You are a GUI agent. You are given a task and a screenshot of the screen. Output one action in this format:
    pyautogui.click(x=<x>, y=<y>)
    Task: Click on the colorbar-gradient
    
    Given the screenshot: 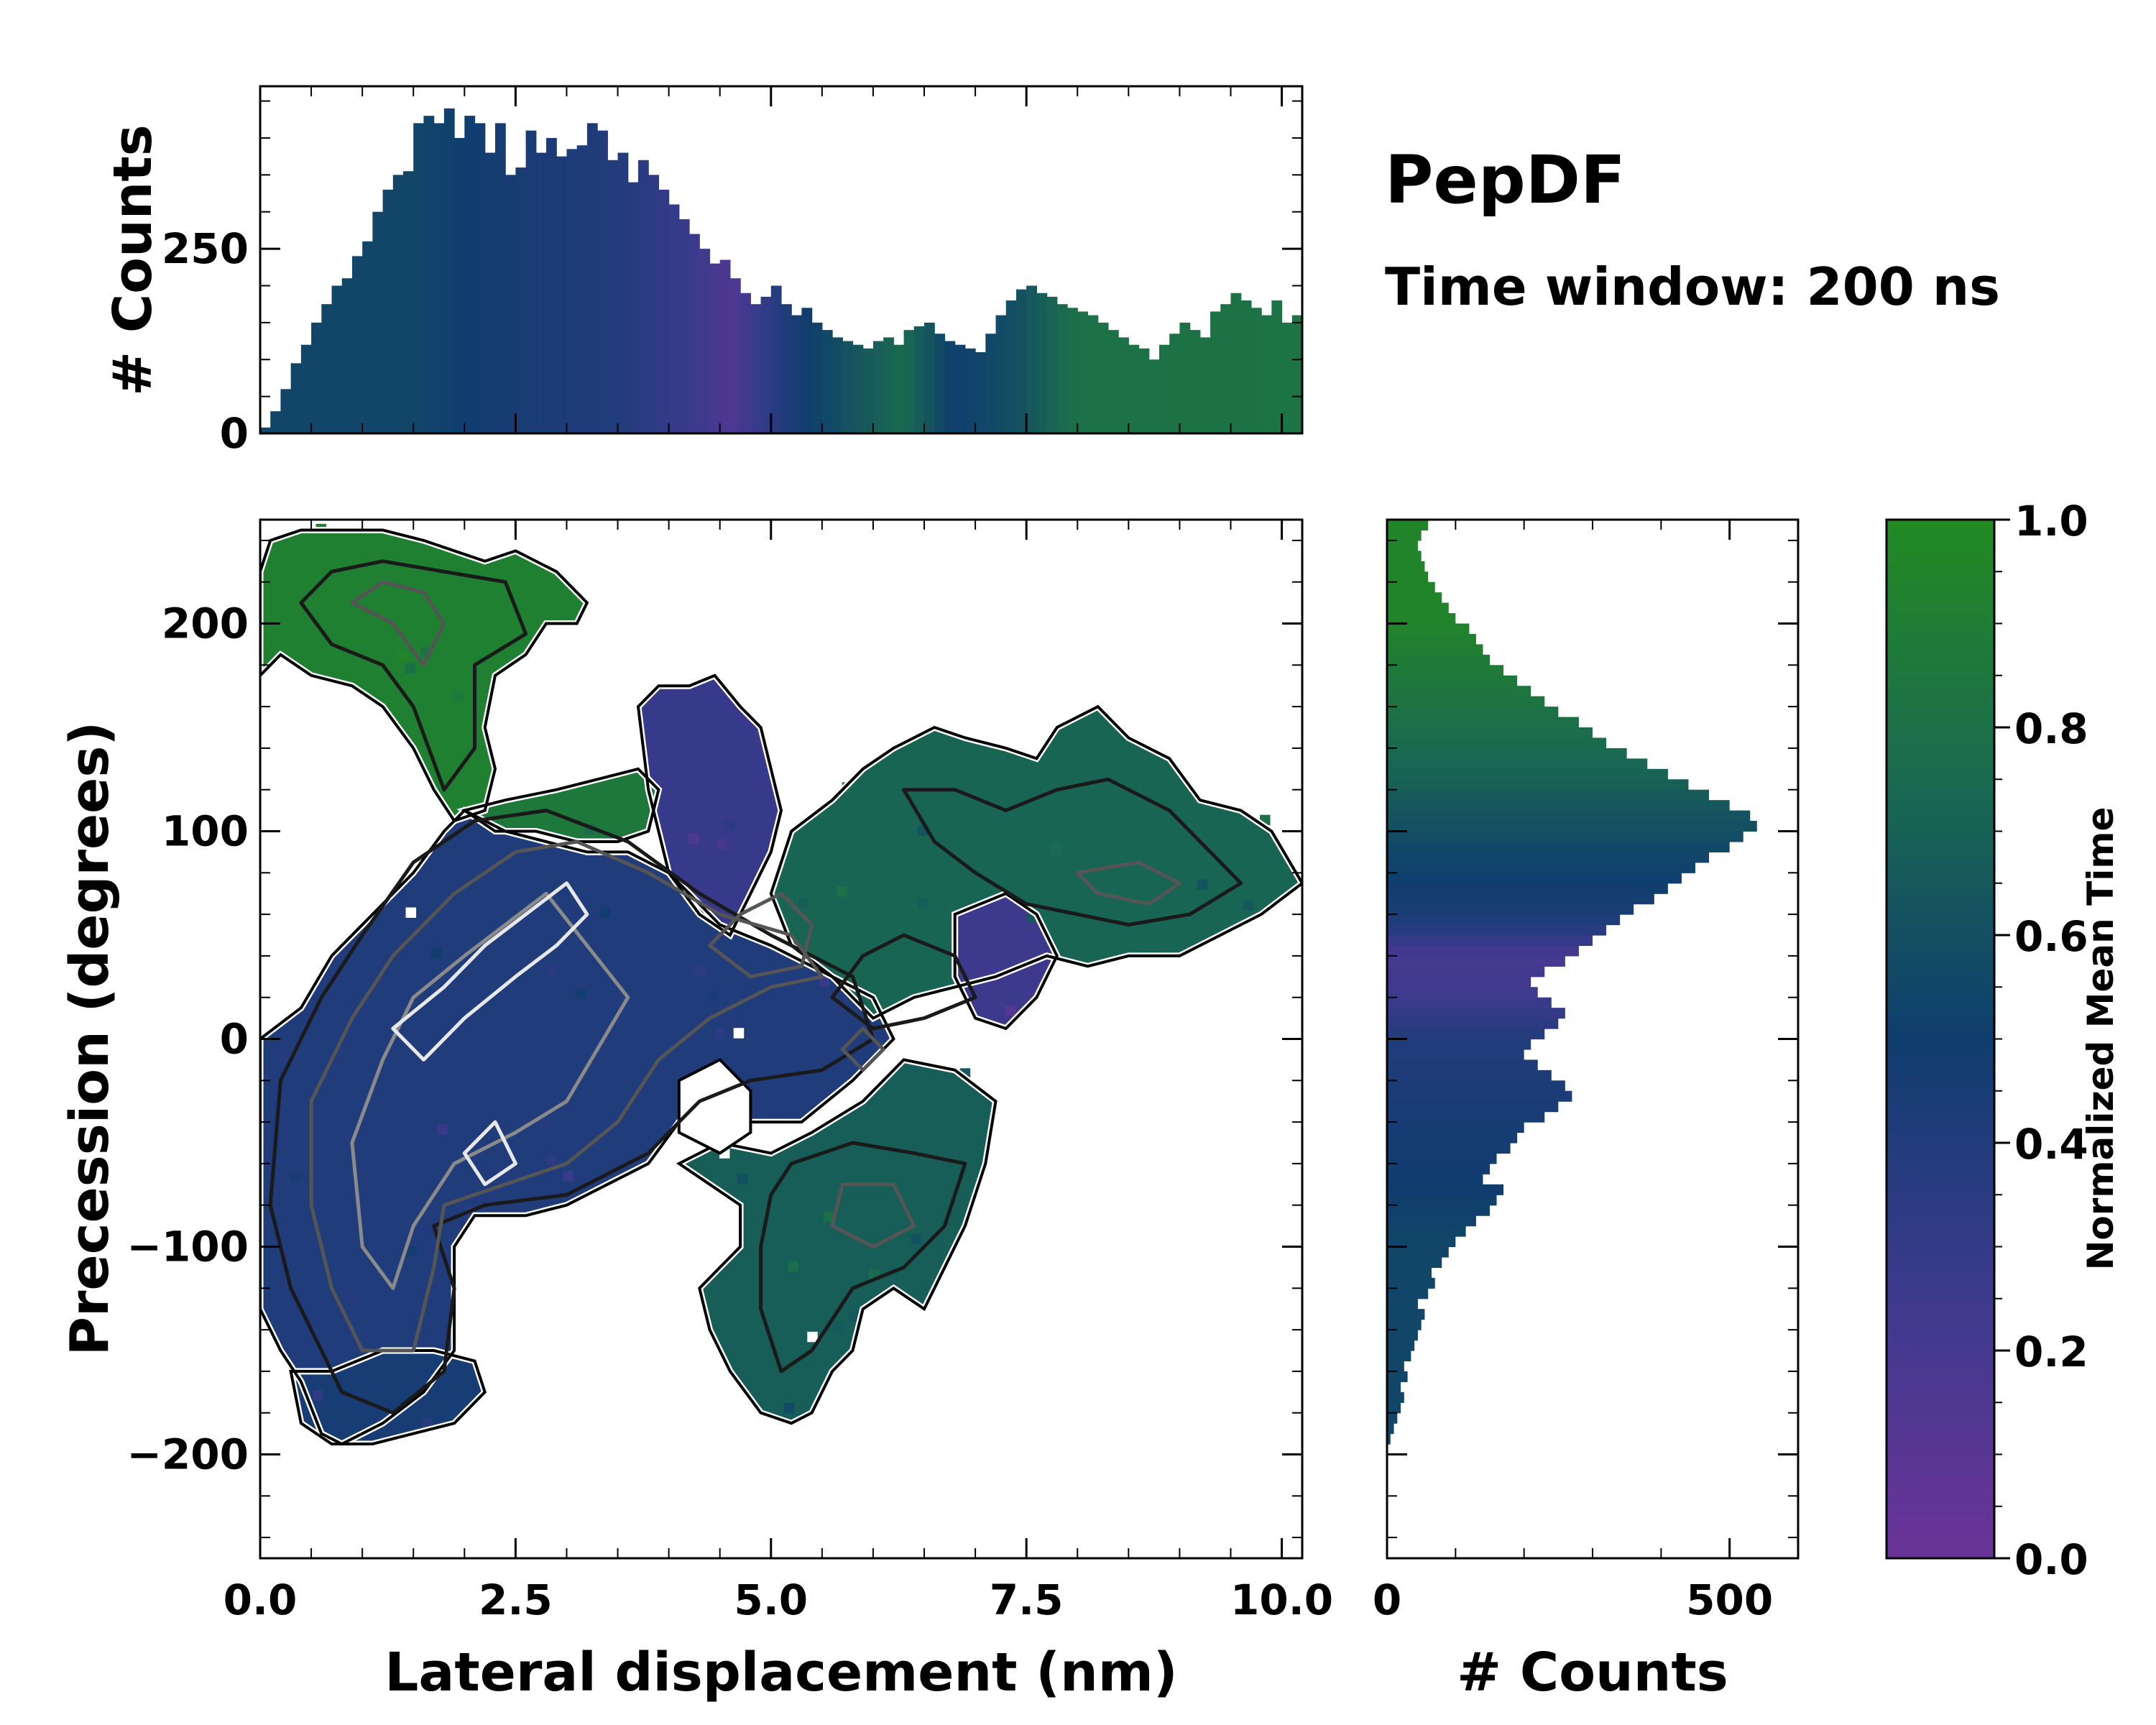 What is the action you would take?
    pyautogui.click(x=1940, y=1039)
    